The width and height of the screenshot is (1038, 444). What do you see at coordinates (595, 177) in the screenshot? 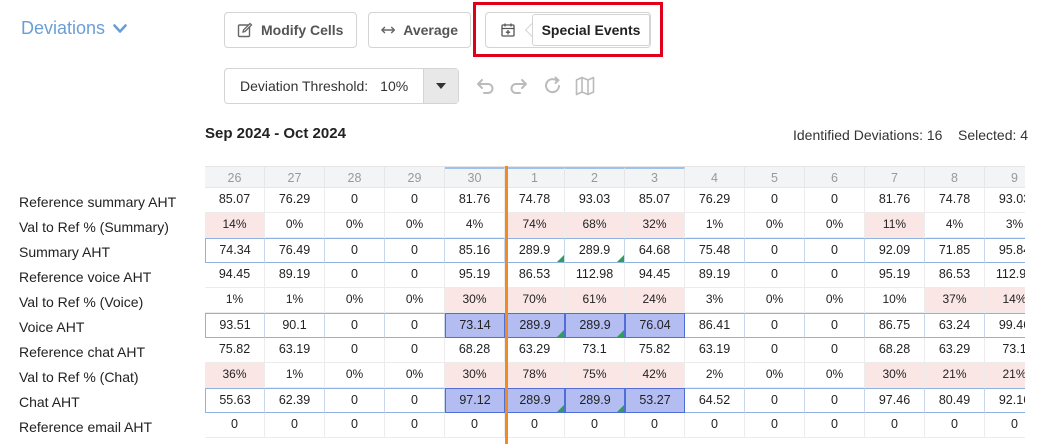
I see `day-header: 2` at bounding box center [595, 177].